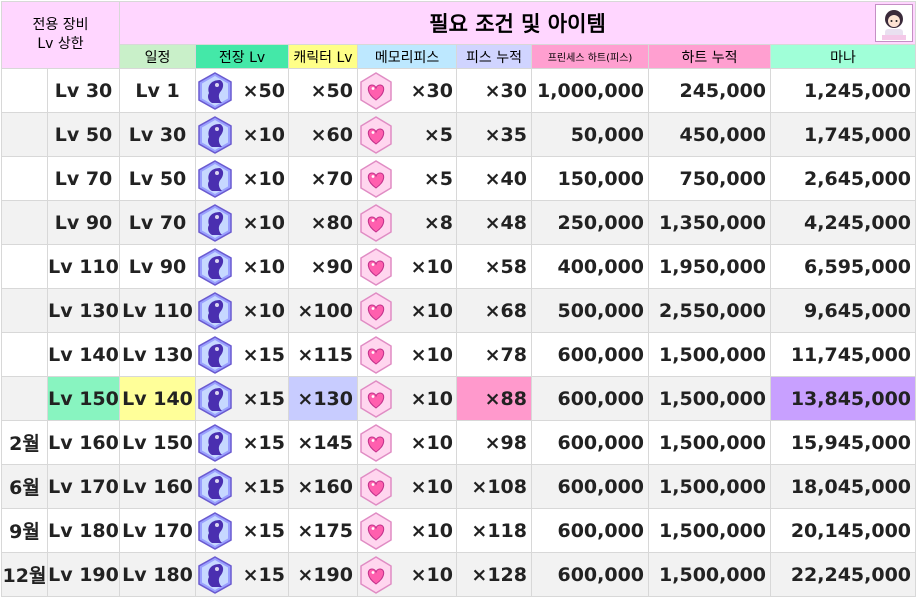 This screenshot has height=597, width=916. I want to click on cell-total-mana: 22,245,000, so click(843, 574).